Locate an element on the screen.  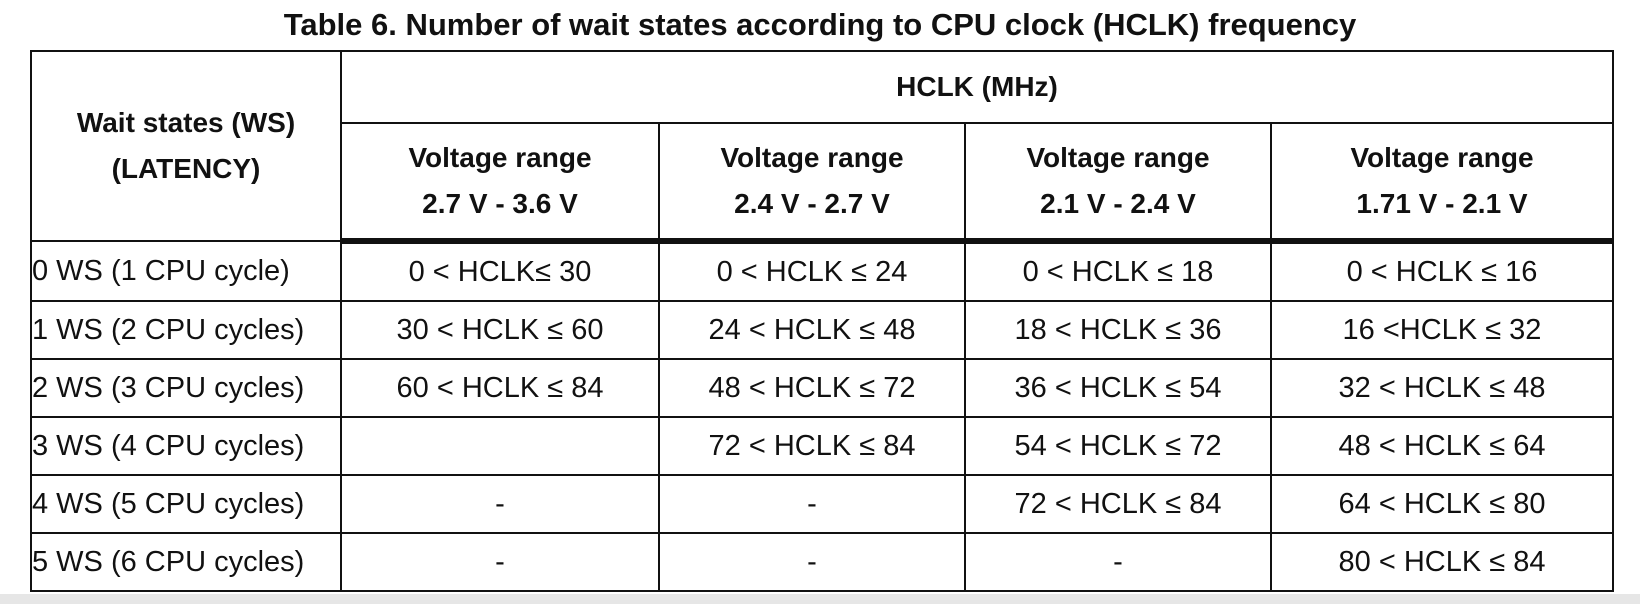
hclk-range-cell: 0 < HCLK ≤ 24 is located at coordinates (812, 271).